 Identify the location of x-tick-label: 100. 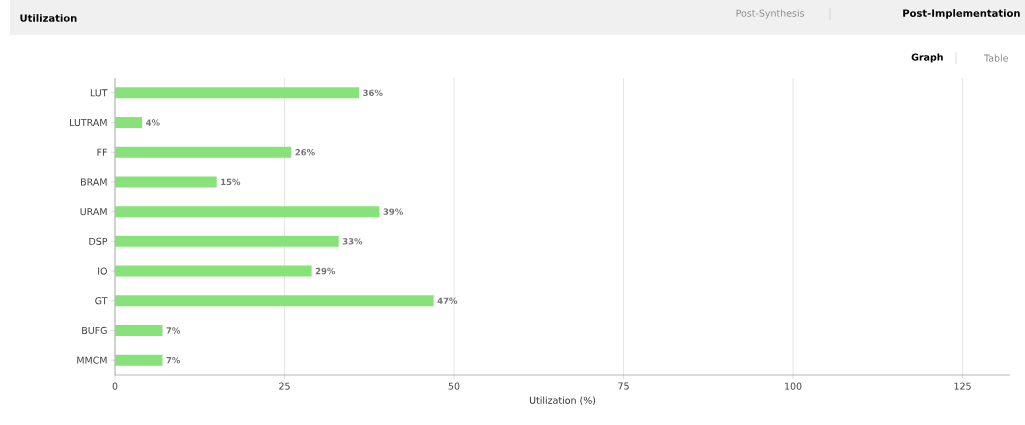
(793, 386).